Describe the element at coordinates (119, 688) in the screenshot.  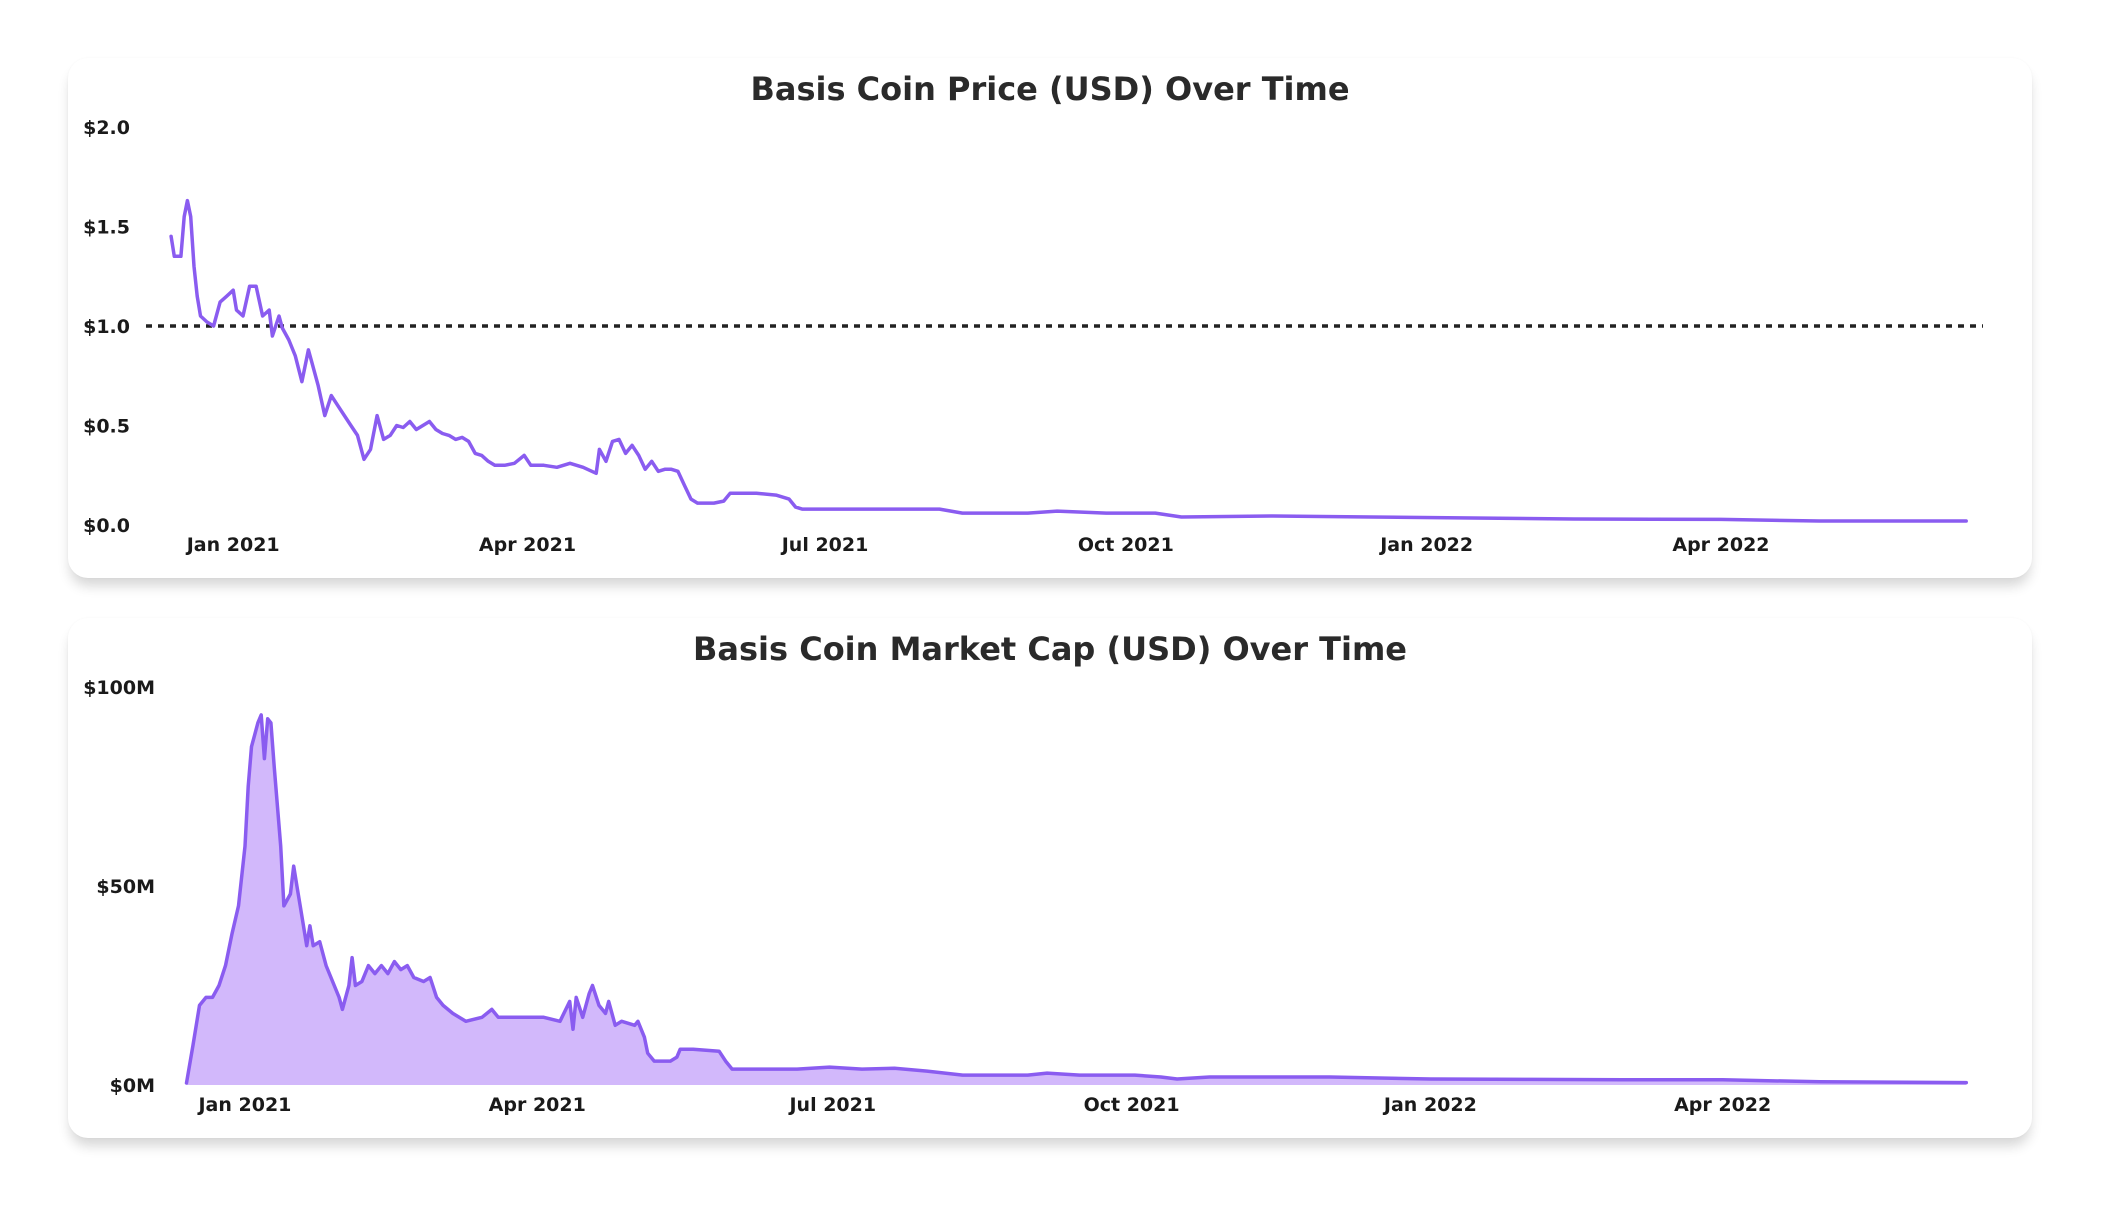
I see `market-cap-y-tick-label: $100M` at that location.